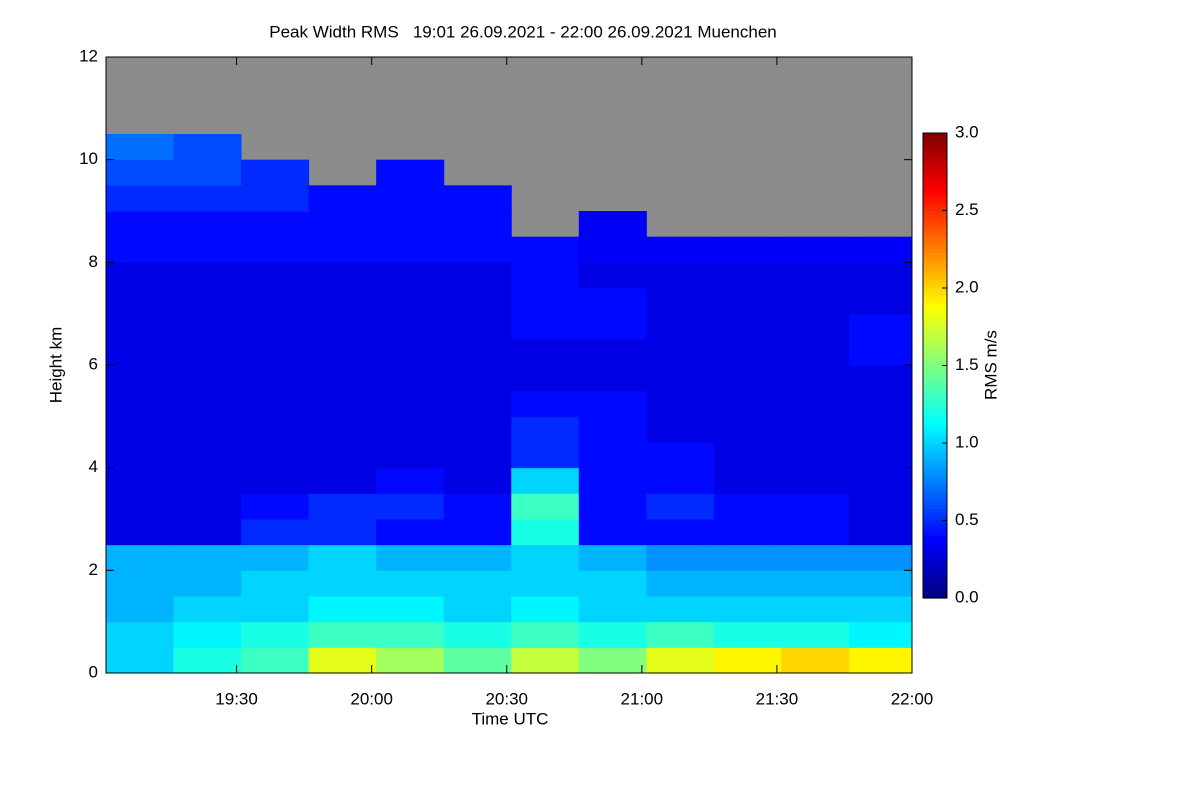 This screenshot has width=1200, height=800. What do you see at coordinates (93, 261) in the screenshot?
I see `y-tick-label: 8` at bounding box center [93, 261].